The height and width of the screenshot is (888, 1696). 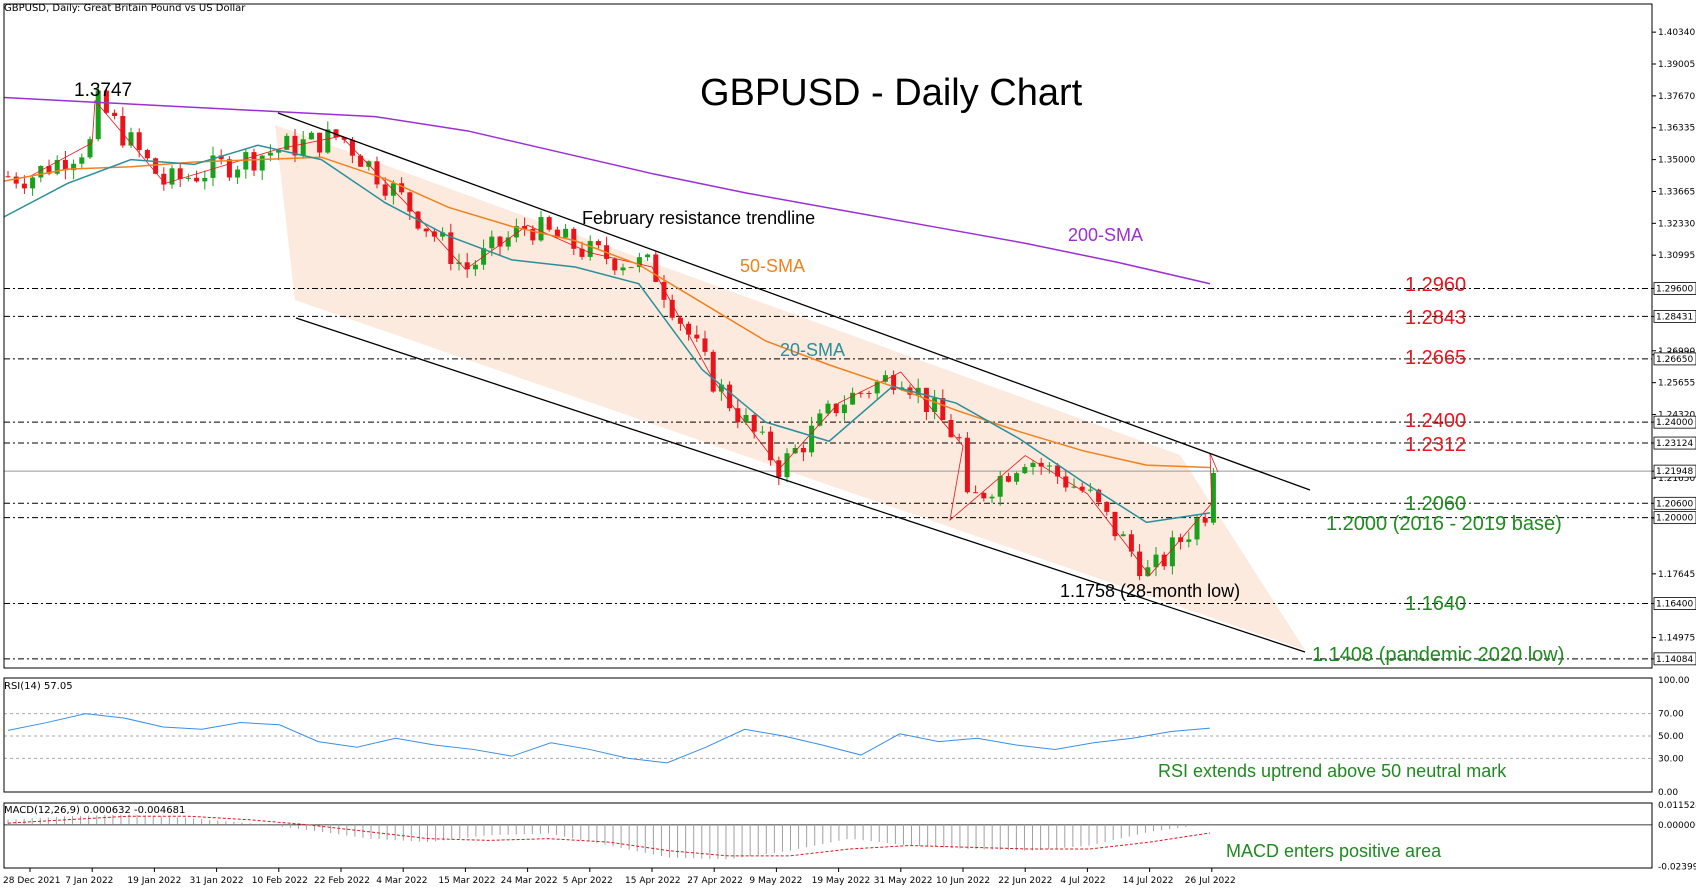 I want to click on y-tick-label: 1.26990, so click(x=1676, y=352).